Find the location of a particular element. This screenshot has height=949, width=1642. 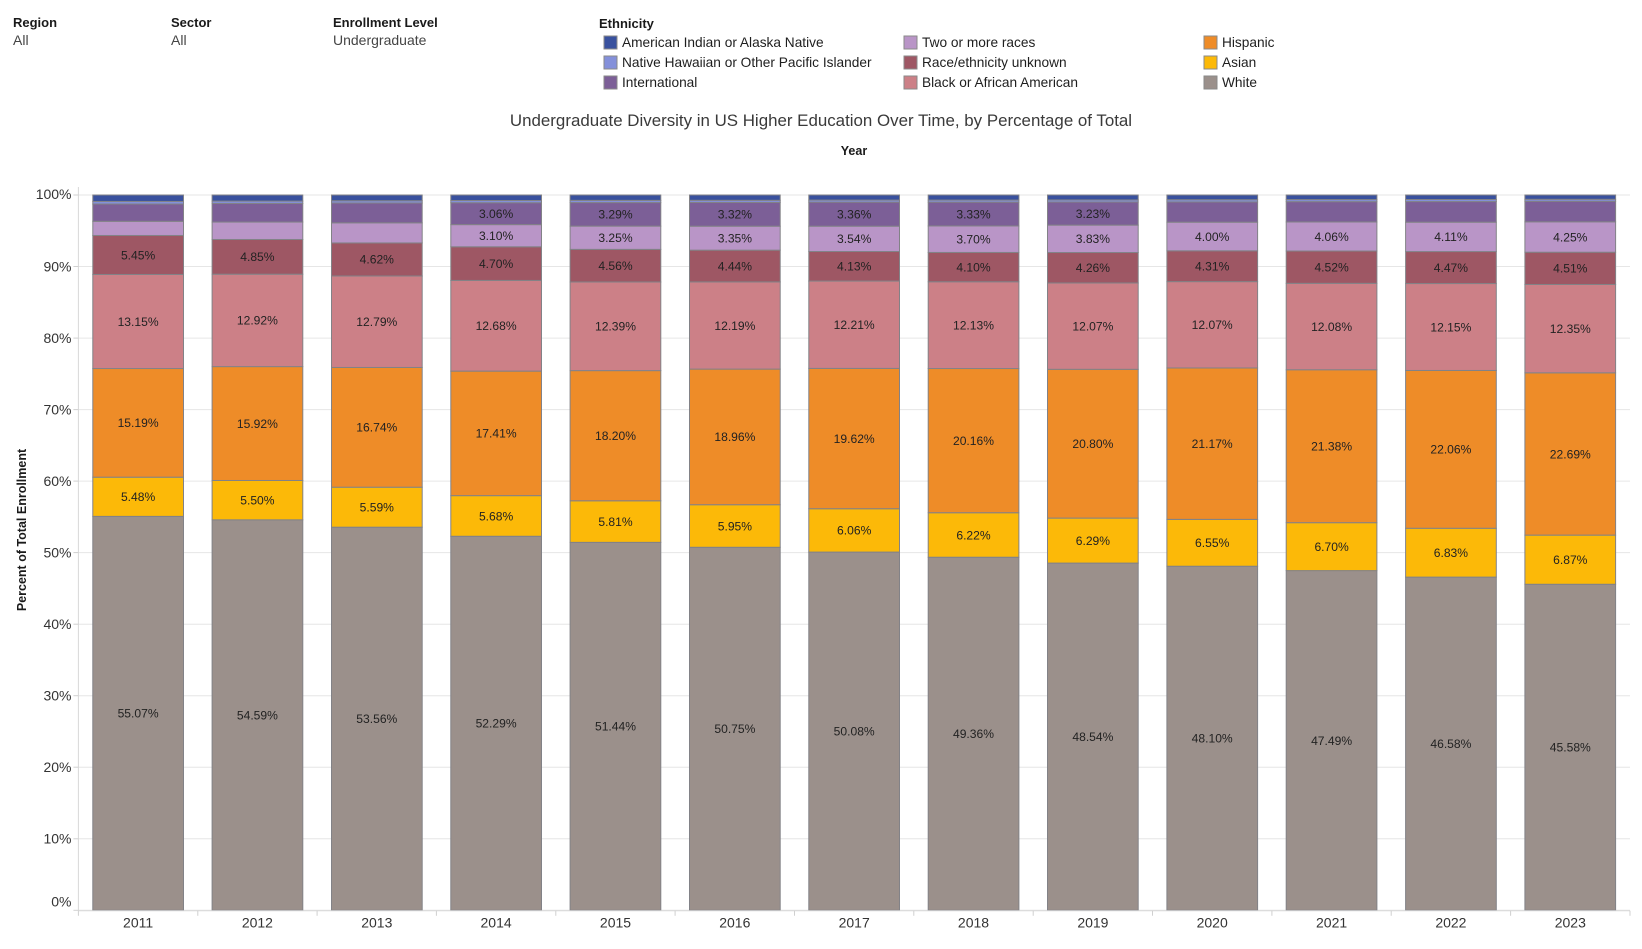

svg-text: 70% is located at coordinates (57, 410).